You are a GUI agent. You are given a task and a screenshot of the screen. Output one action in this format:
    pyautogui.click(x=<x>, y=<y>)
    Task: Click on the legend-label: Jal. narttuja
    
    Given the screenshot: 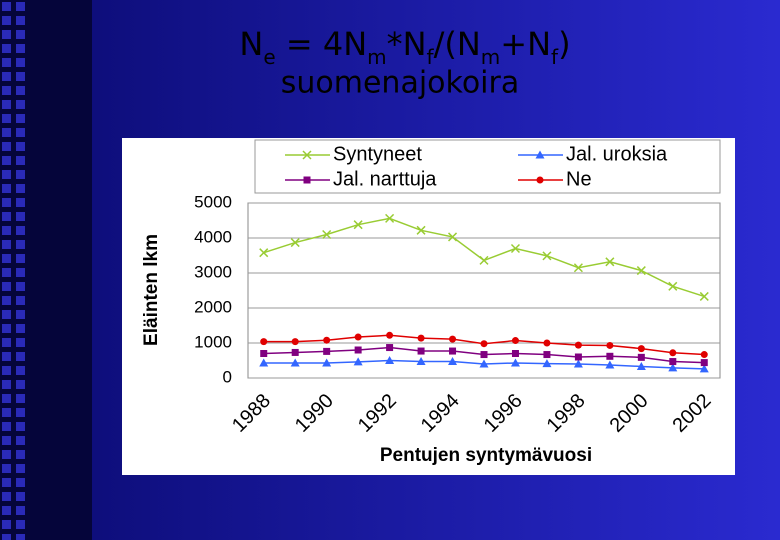 What is the action you would take?
    pyautogui.click(x=385, y=179)
    